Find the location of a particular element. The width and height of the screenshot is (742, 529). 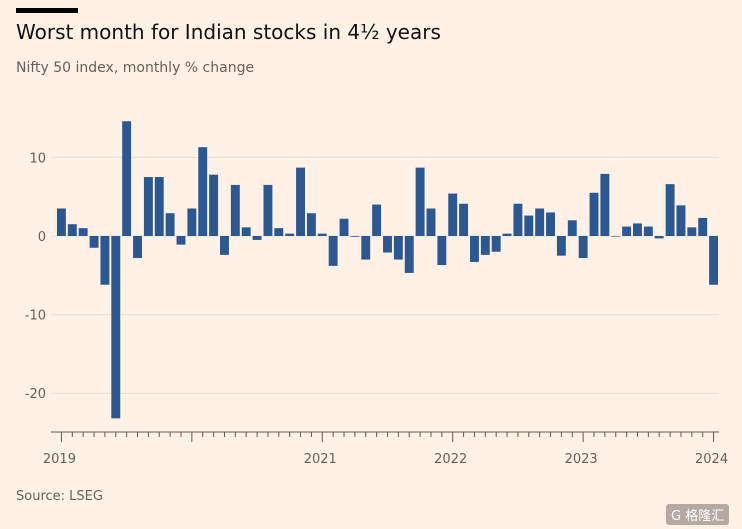

x-tick-label: 2023 is located at coordinates (581, 459).